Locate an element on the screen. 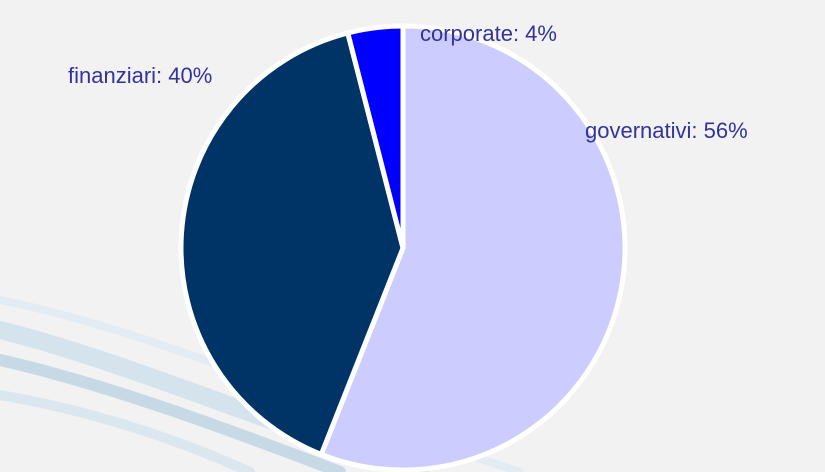 This screenshot has height=472, width=825. data-label: corporate: 4% is located at coordinates (488, 33).